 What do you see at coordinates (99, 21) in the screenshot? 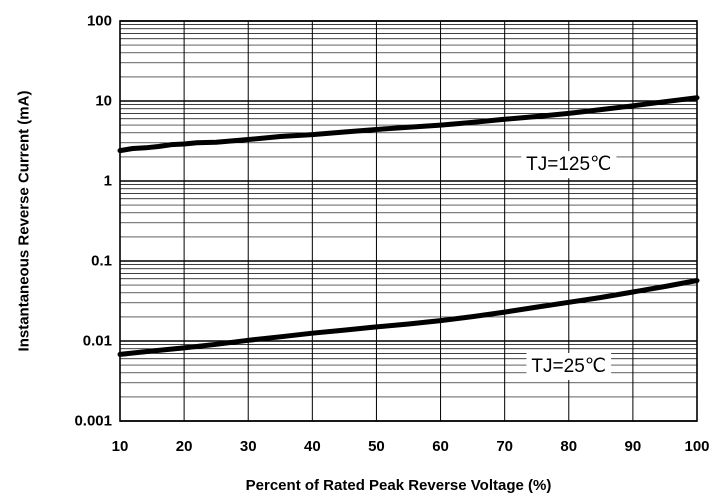
I see `y-tick-label: 100` at bounding box center [99, 21].